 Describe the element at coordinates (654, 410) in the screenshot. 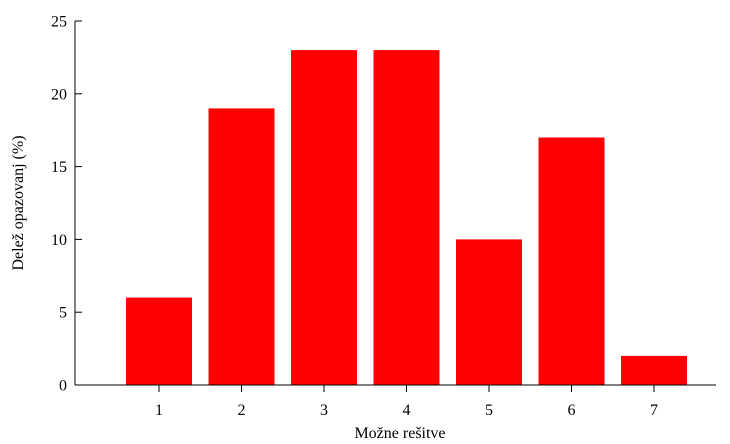

I see `x-tick-label: 7` at that location.